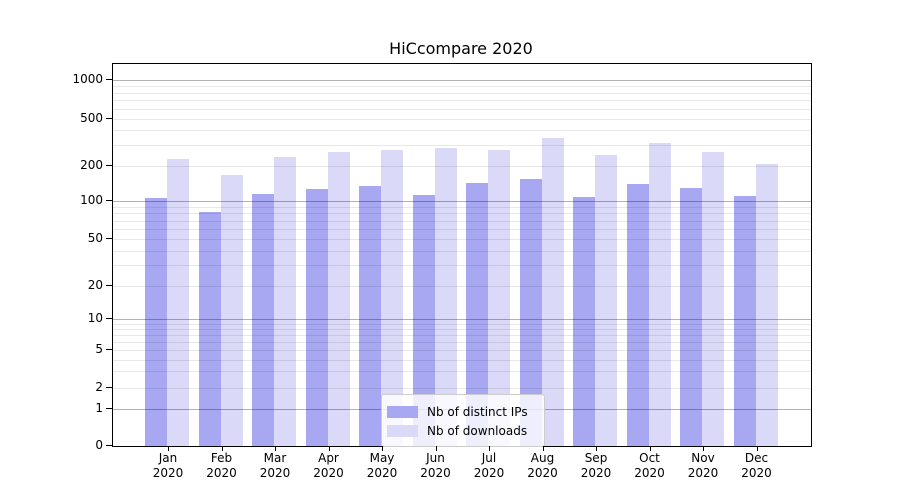 This screenshot has height=500, width=900. I want to click on legend: Nb of distinct IPs Nb of downloads, so click(463, 420).